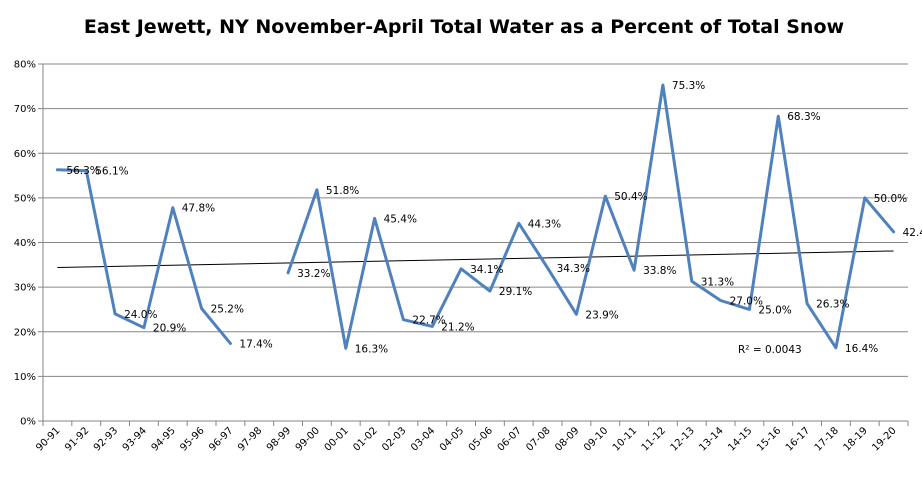  Describe the element at coordinates (683, 439) in the screenshot. I see `x-tick-label: 12-13` at that location.